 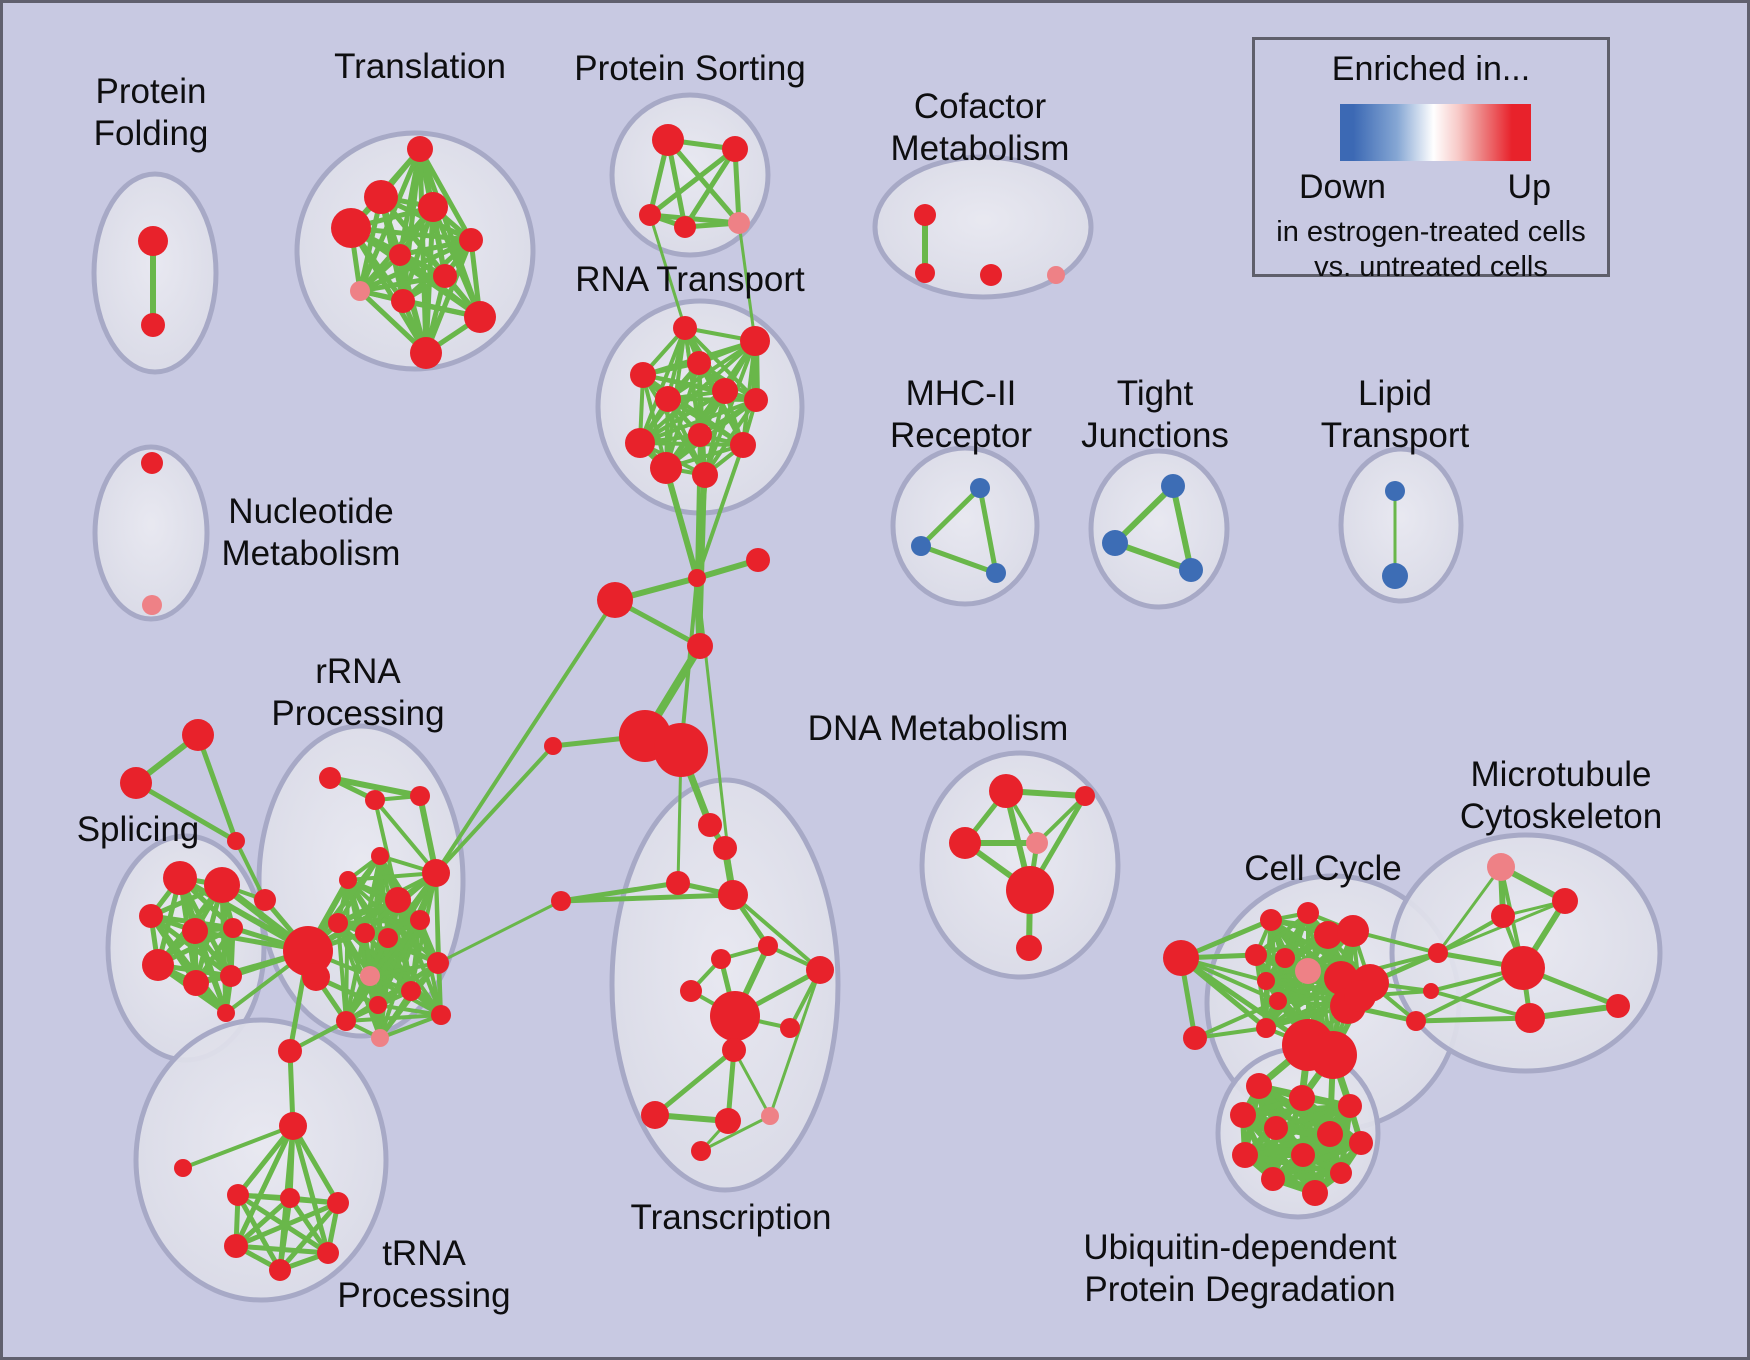 I want to click on network-node-c_far, so click(x=1181, y=958).